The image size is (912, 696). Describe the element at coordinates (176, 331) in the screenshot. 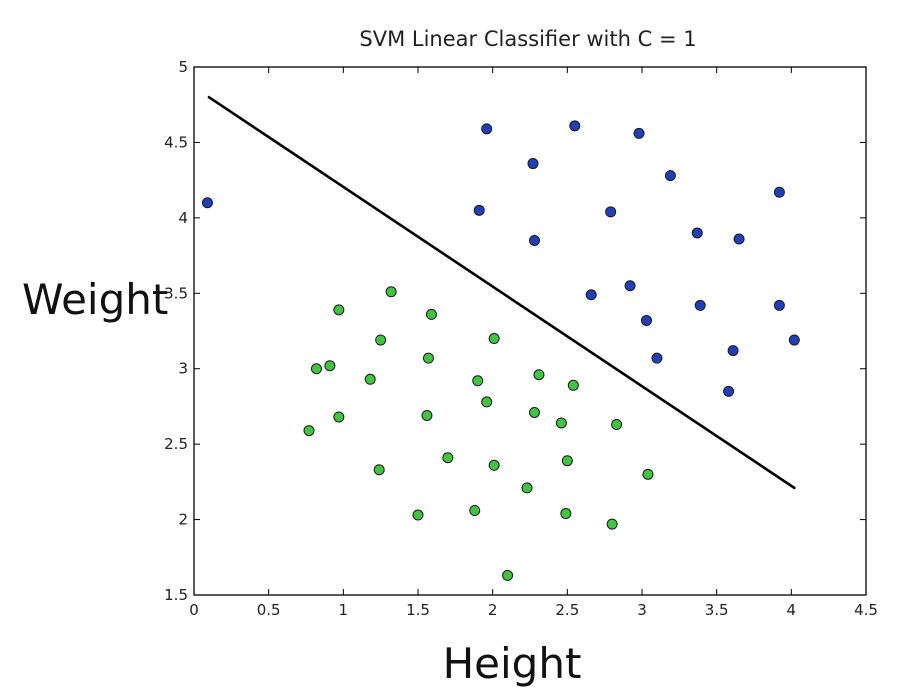

I see `y-tick-labels: 1.5 2 2.5 3 3.5 4 4.5 5` at that location.